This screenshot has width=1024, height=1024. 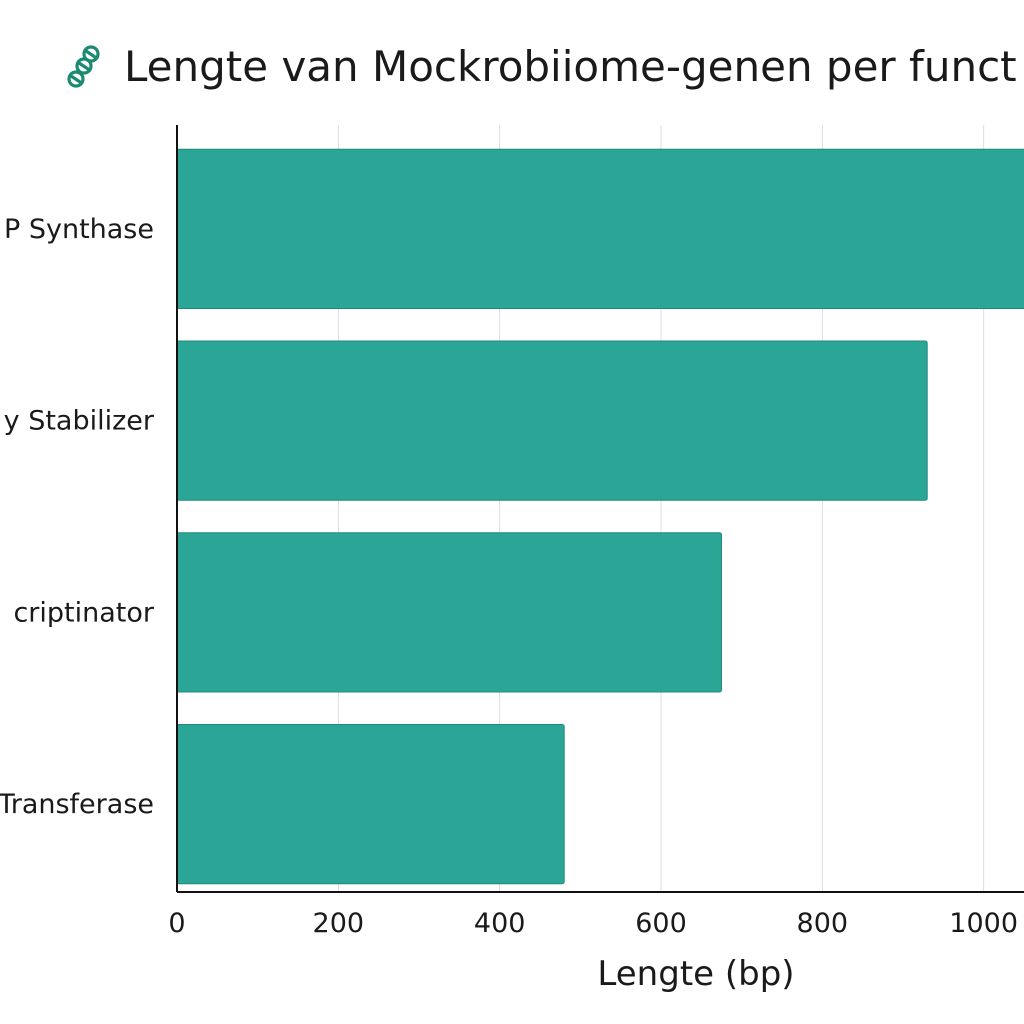 I want to click on category-label: y Stabilizer, so click(x=79, y=421).